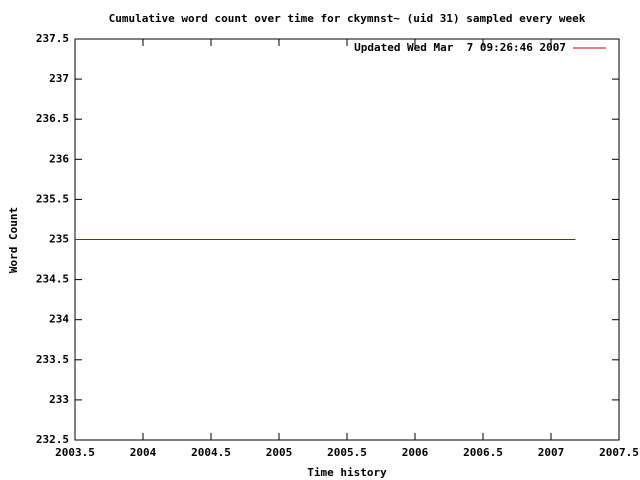  I want to click on y-tick-label: 235.5, so click(52, 198).